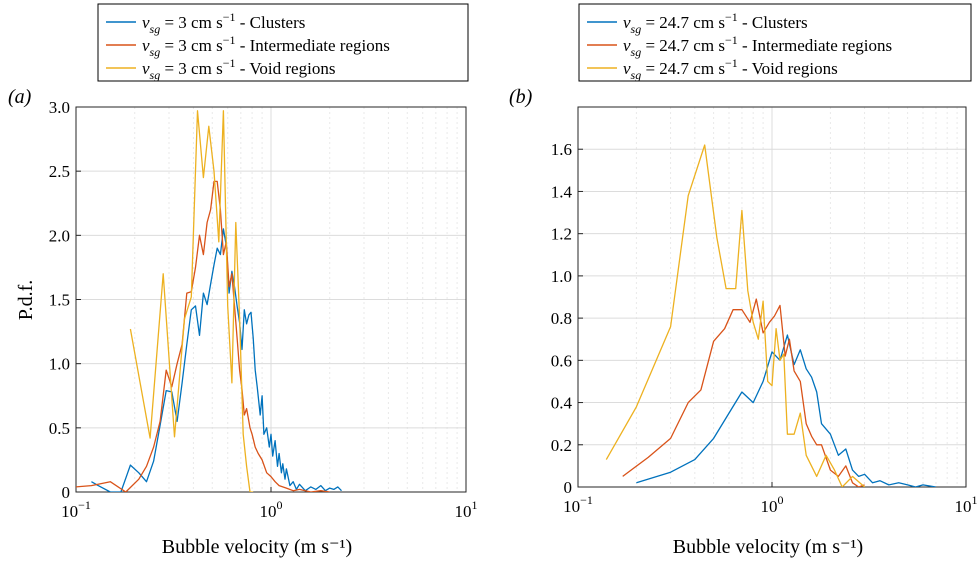 This screenshot has height=563, width=980. What do you see at coordinates (26, 300) in the screenshot?
I see `y-axis-label-a: P.d.f.` at bounding box center [26, 300].